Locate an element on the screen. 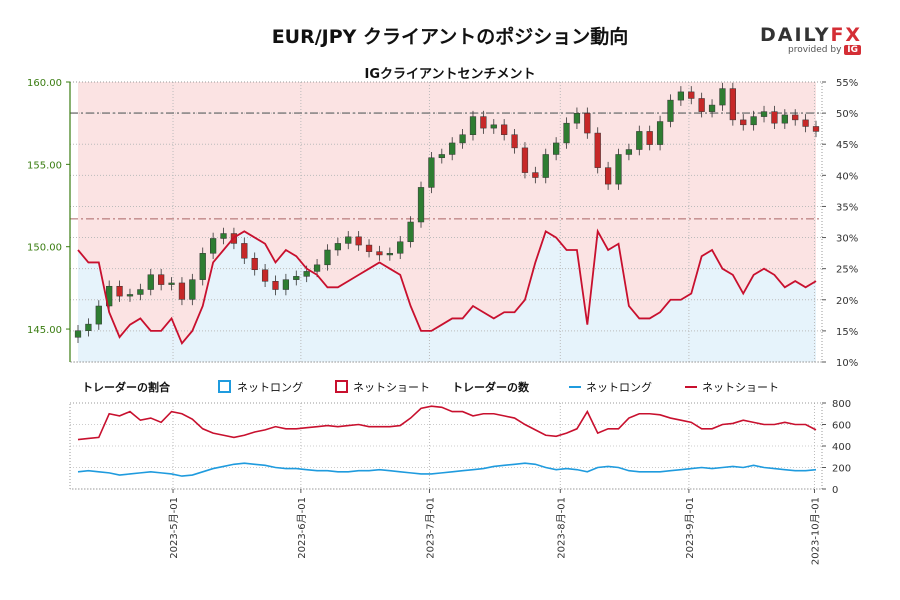 This screenshot has height=600, width=900. logo-brand-left: DAILY is located at coordinates (795, 35).